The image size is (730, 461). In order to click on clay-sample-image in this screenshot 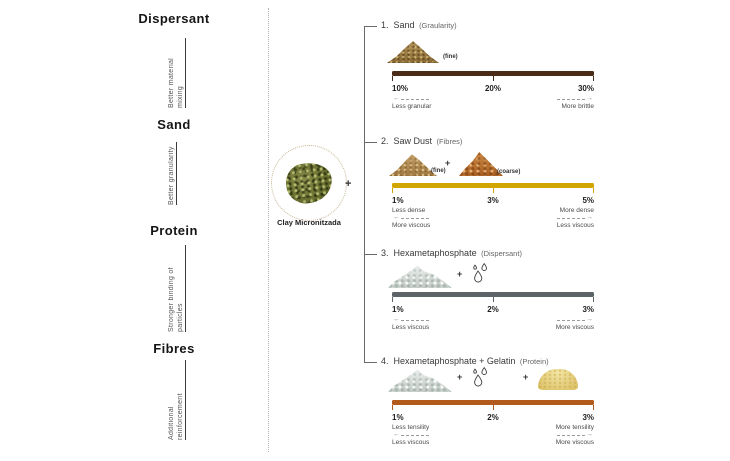, I will do `click(309, 183)`.